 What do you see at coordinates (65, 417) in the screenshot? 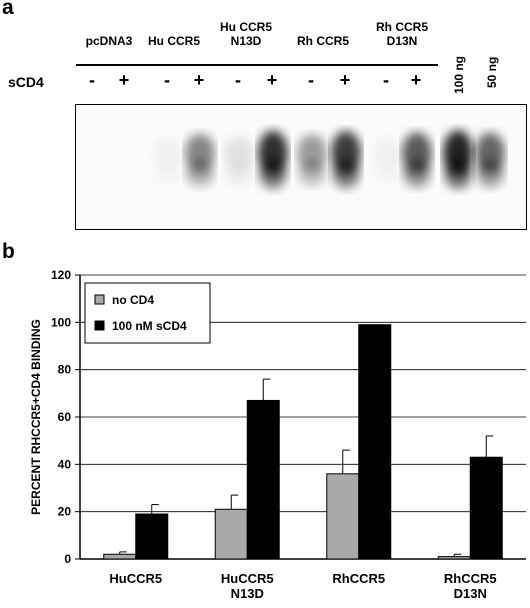
I see `y-tick-label: 60` at bounding box center [65, 417].